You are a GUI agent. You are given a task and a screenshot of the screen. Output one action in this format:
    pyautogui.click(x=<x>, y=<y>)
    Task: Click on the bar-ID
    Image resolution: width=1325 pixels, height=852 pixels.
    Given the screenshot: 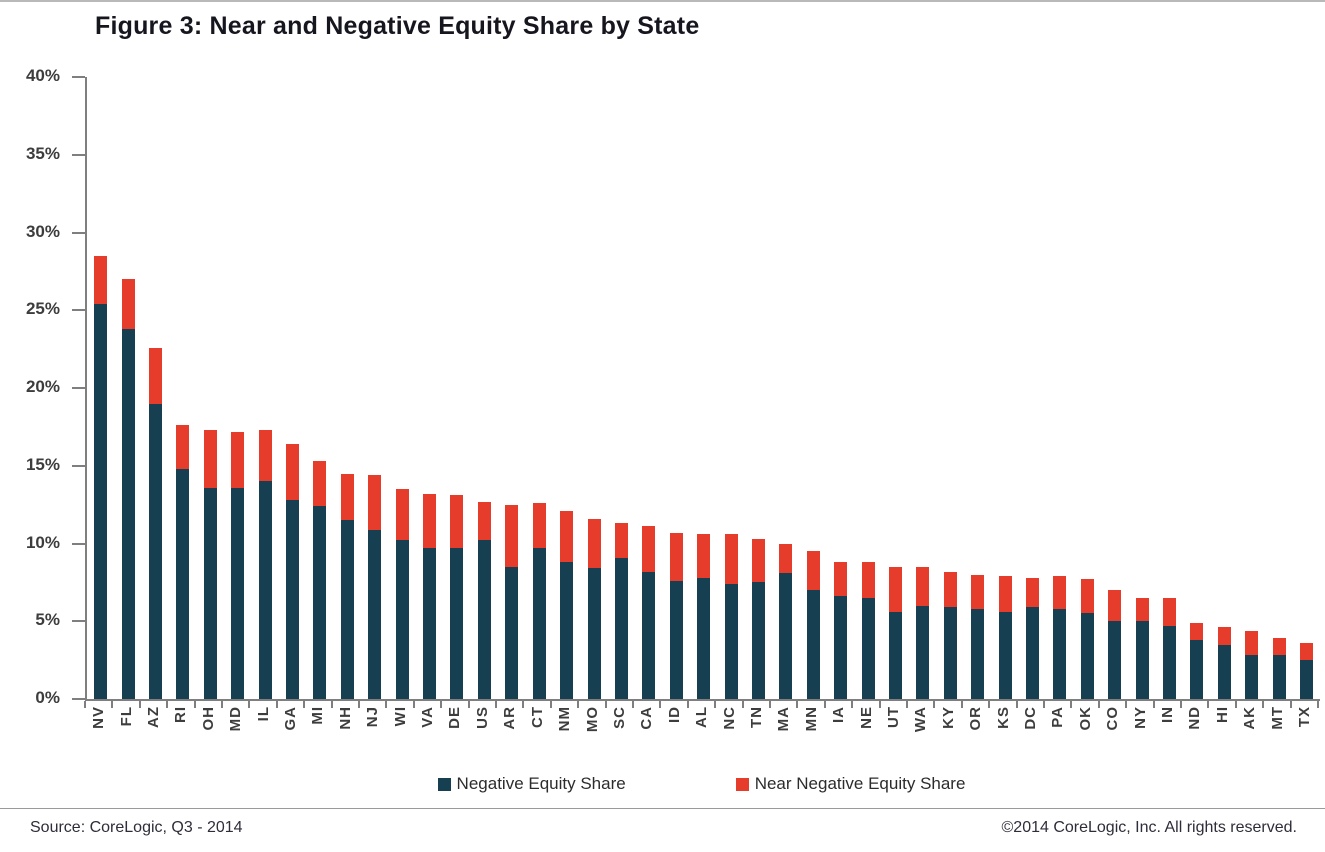 What is the action you would take?
    pyautogui.click(x=676, y=615)
    